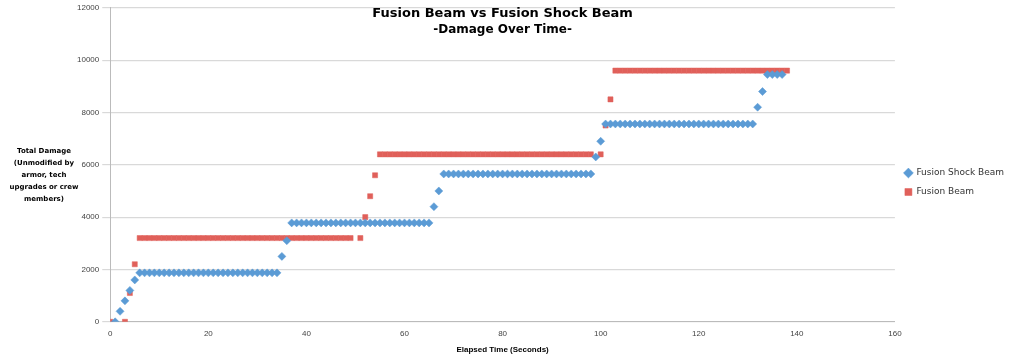 The image size is (1024, 361). I want to click on y-tick-label: 4000, so click(90, 217).